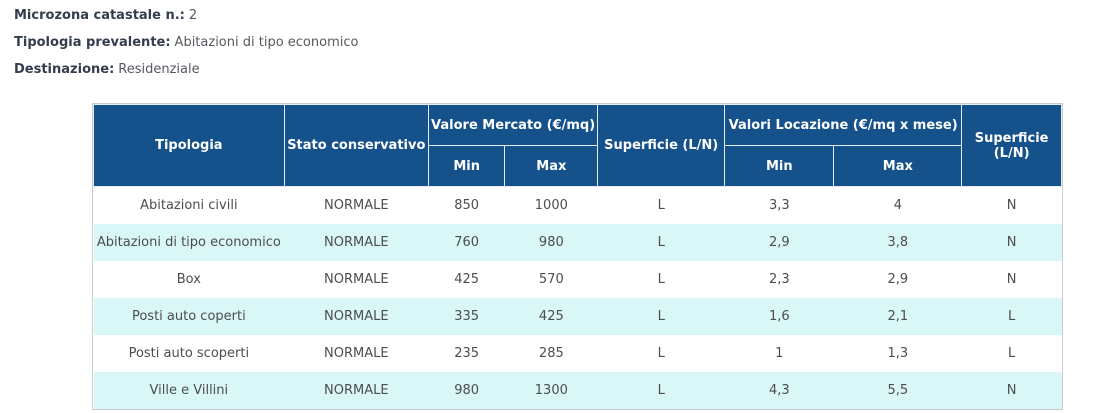 Image resolution: width=1097 pixels, height=413 pixels. What do you see at coordinates (466, 166) in the screenshot?
I see `column-header-vm-min: Min` at bounding box center [466, 166].